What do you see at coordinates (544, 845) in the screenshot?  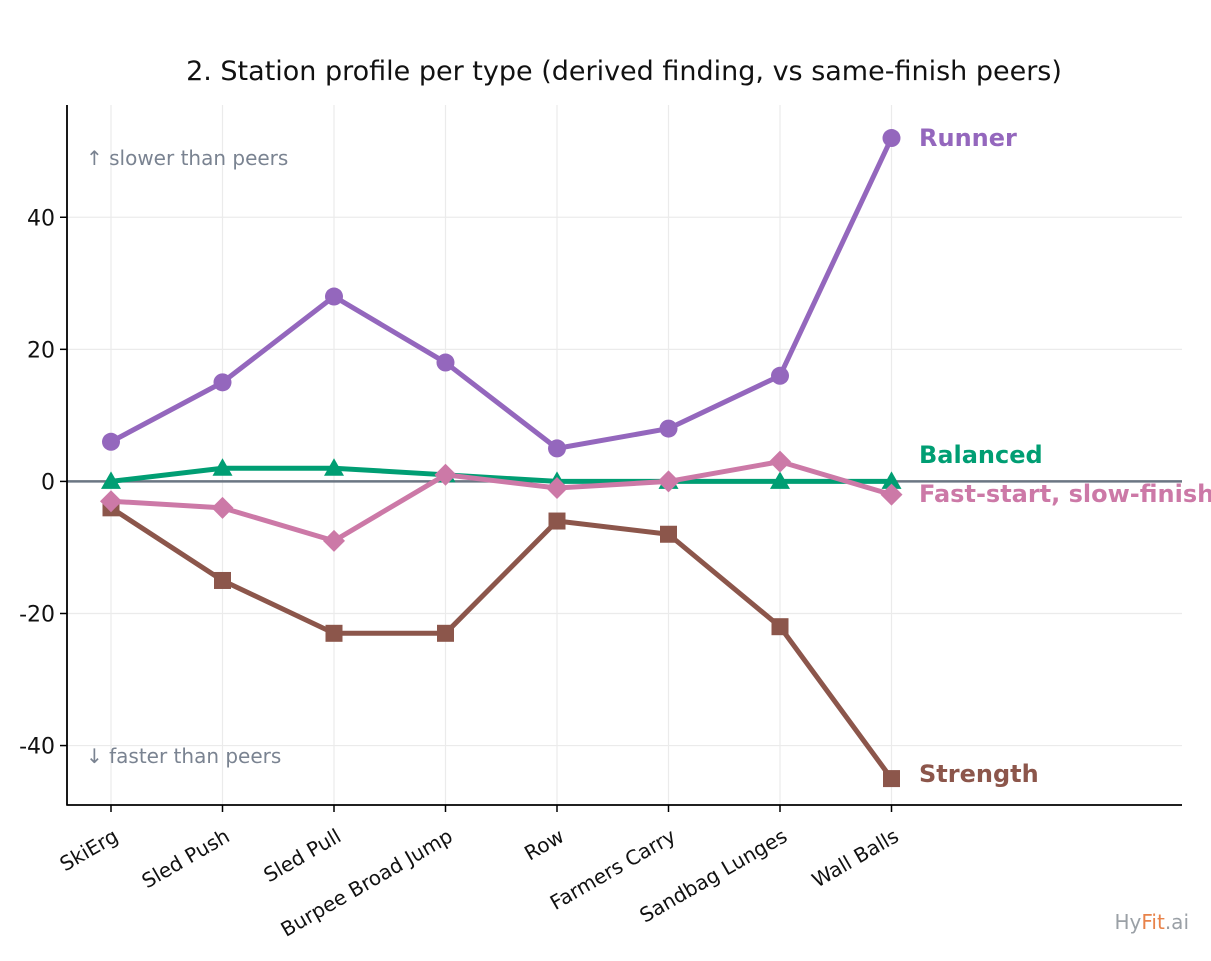 I see `x-tick-label: Row` at bounding box center [544, 845].